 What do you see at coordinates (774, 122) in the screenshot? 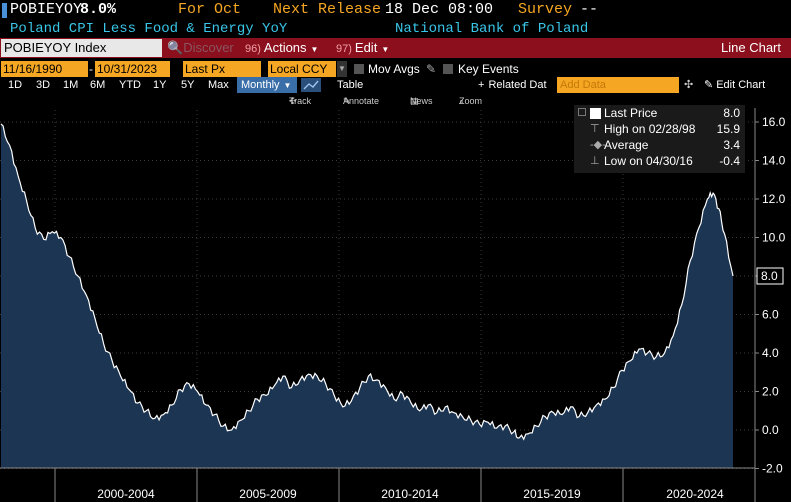
I see `y-tick-label: 16.0` at bounding box center [774, 122].